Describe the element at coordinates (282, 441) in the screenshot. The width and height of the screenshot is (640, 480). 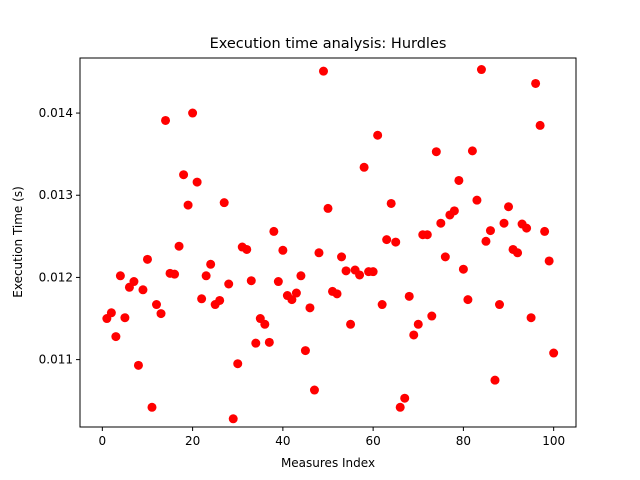
I see `x-tick-label: 40` at that location.